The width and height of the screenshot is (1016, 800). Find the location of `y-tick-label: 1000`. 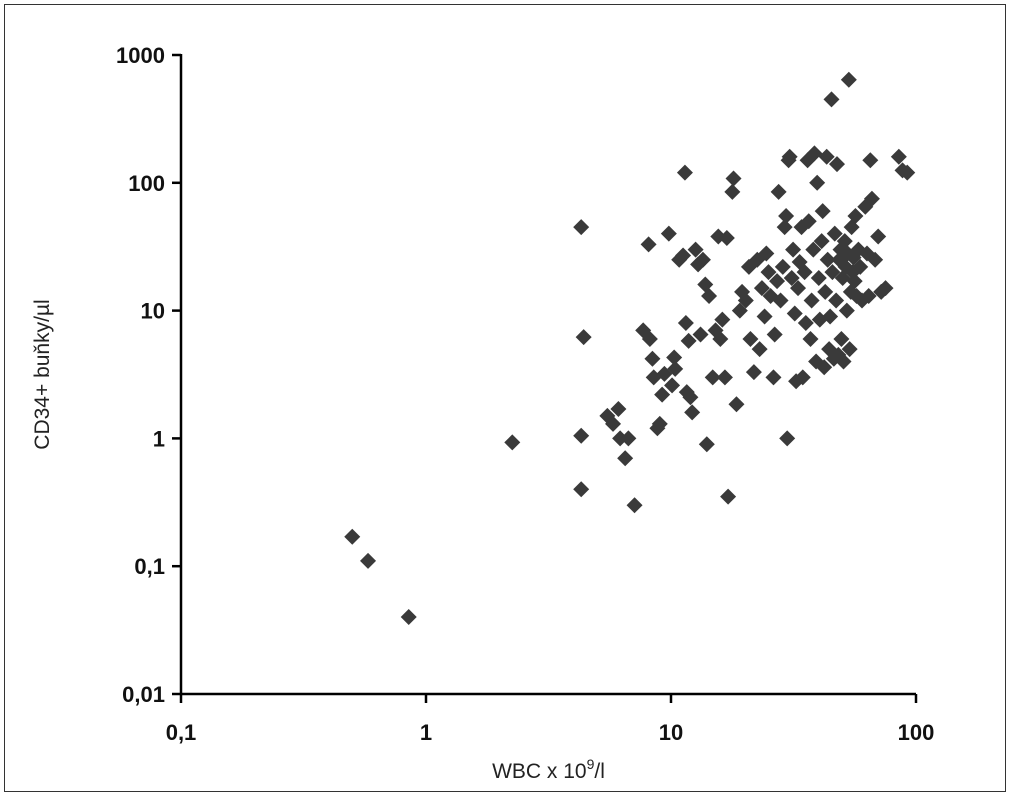

y-tick-label: 1000 is located at coordinates (140, 55).